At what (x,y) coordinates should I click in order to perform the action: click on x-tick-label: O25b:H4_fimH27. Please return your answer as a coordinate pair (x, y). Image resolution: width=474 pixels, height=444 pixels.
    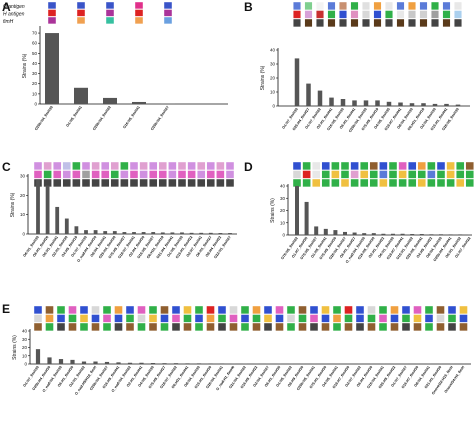
    Looking at the image, I should click on (160, 118).